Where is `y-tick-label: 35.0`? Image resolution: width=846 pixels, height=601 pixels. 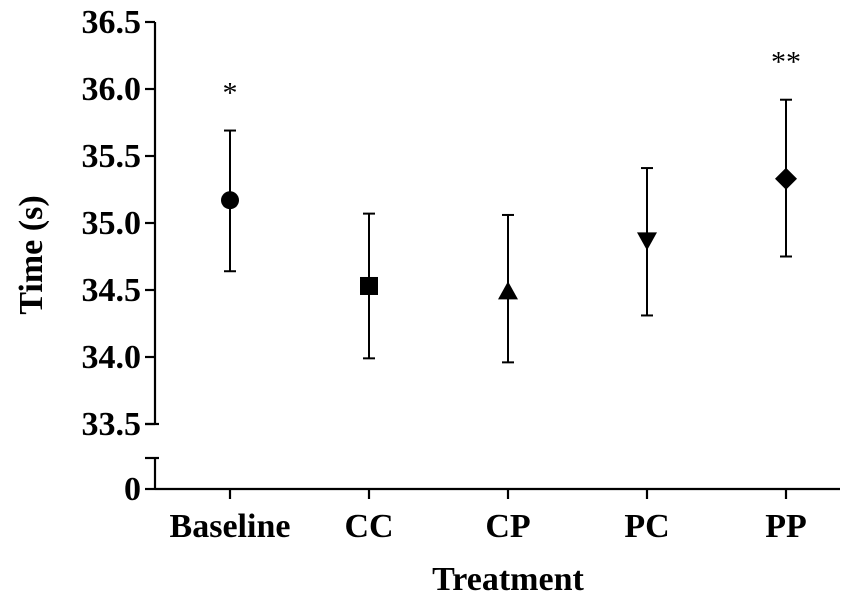 y-tick-label: 35.0 is located at coordinates (112, 223).